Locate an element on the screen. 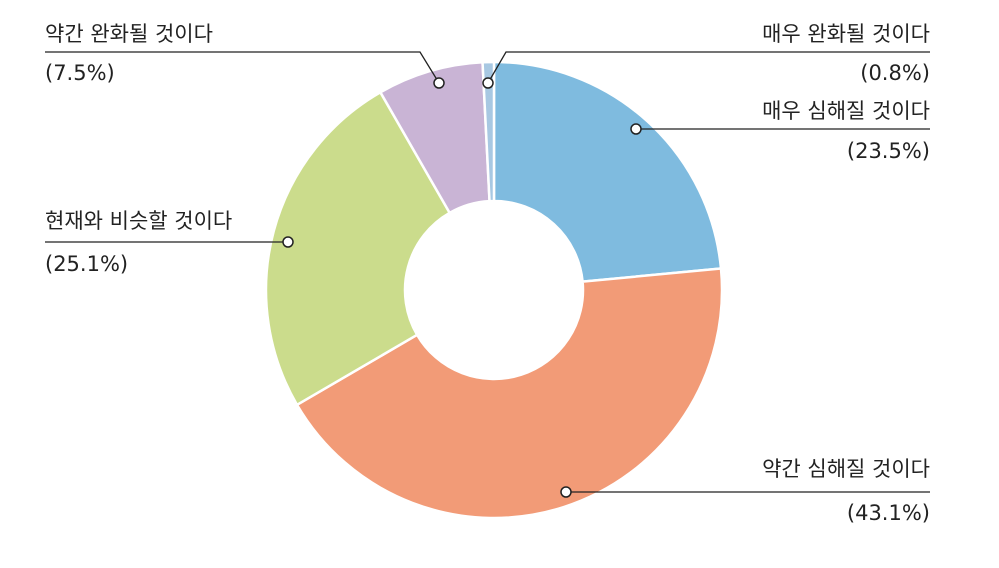 This screenshot has width=999, height=568. value-label: (0.8%) is located at coordinates (895, 73).